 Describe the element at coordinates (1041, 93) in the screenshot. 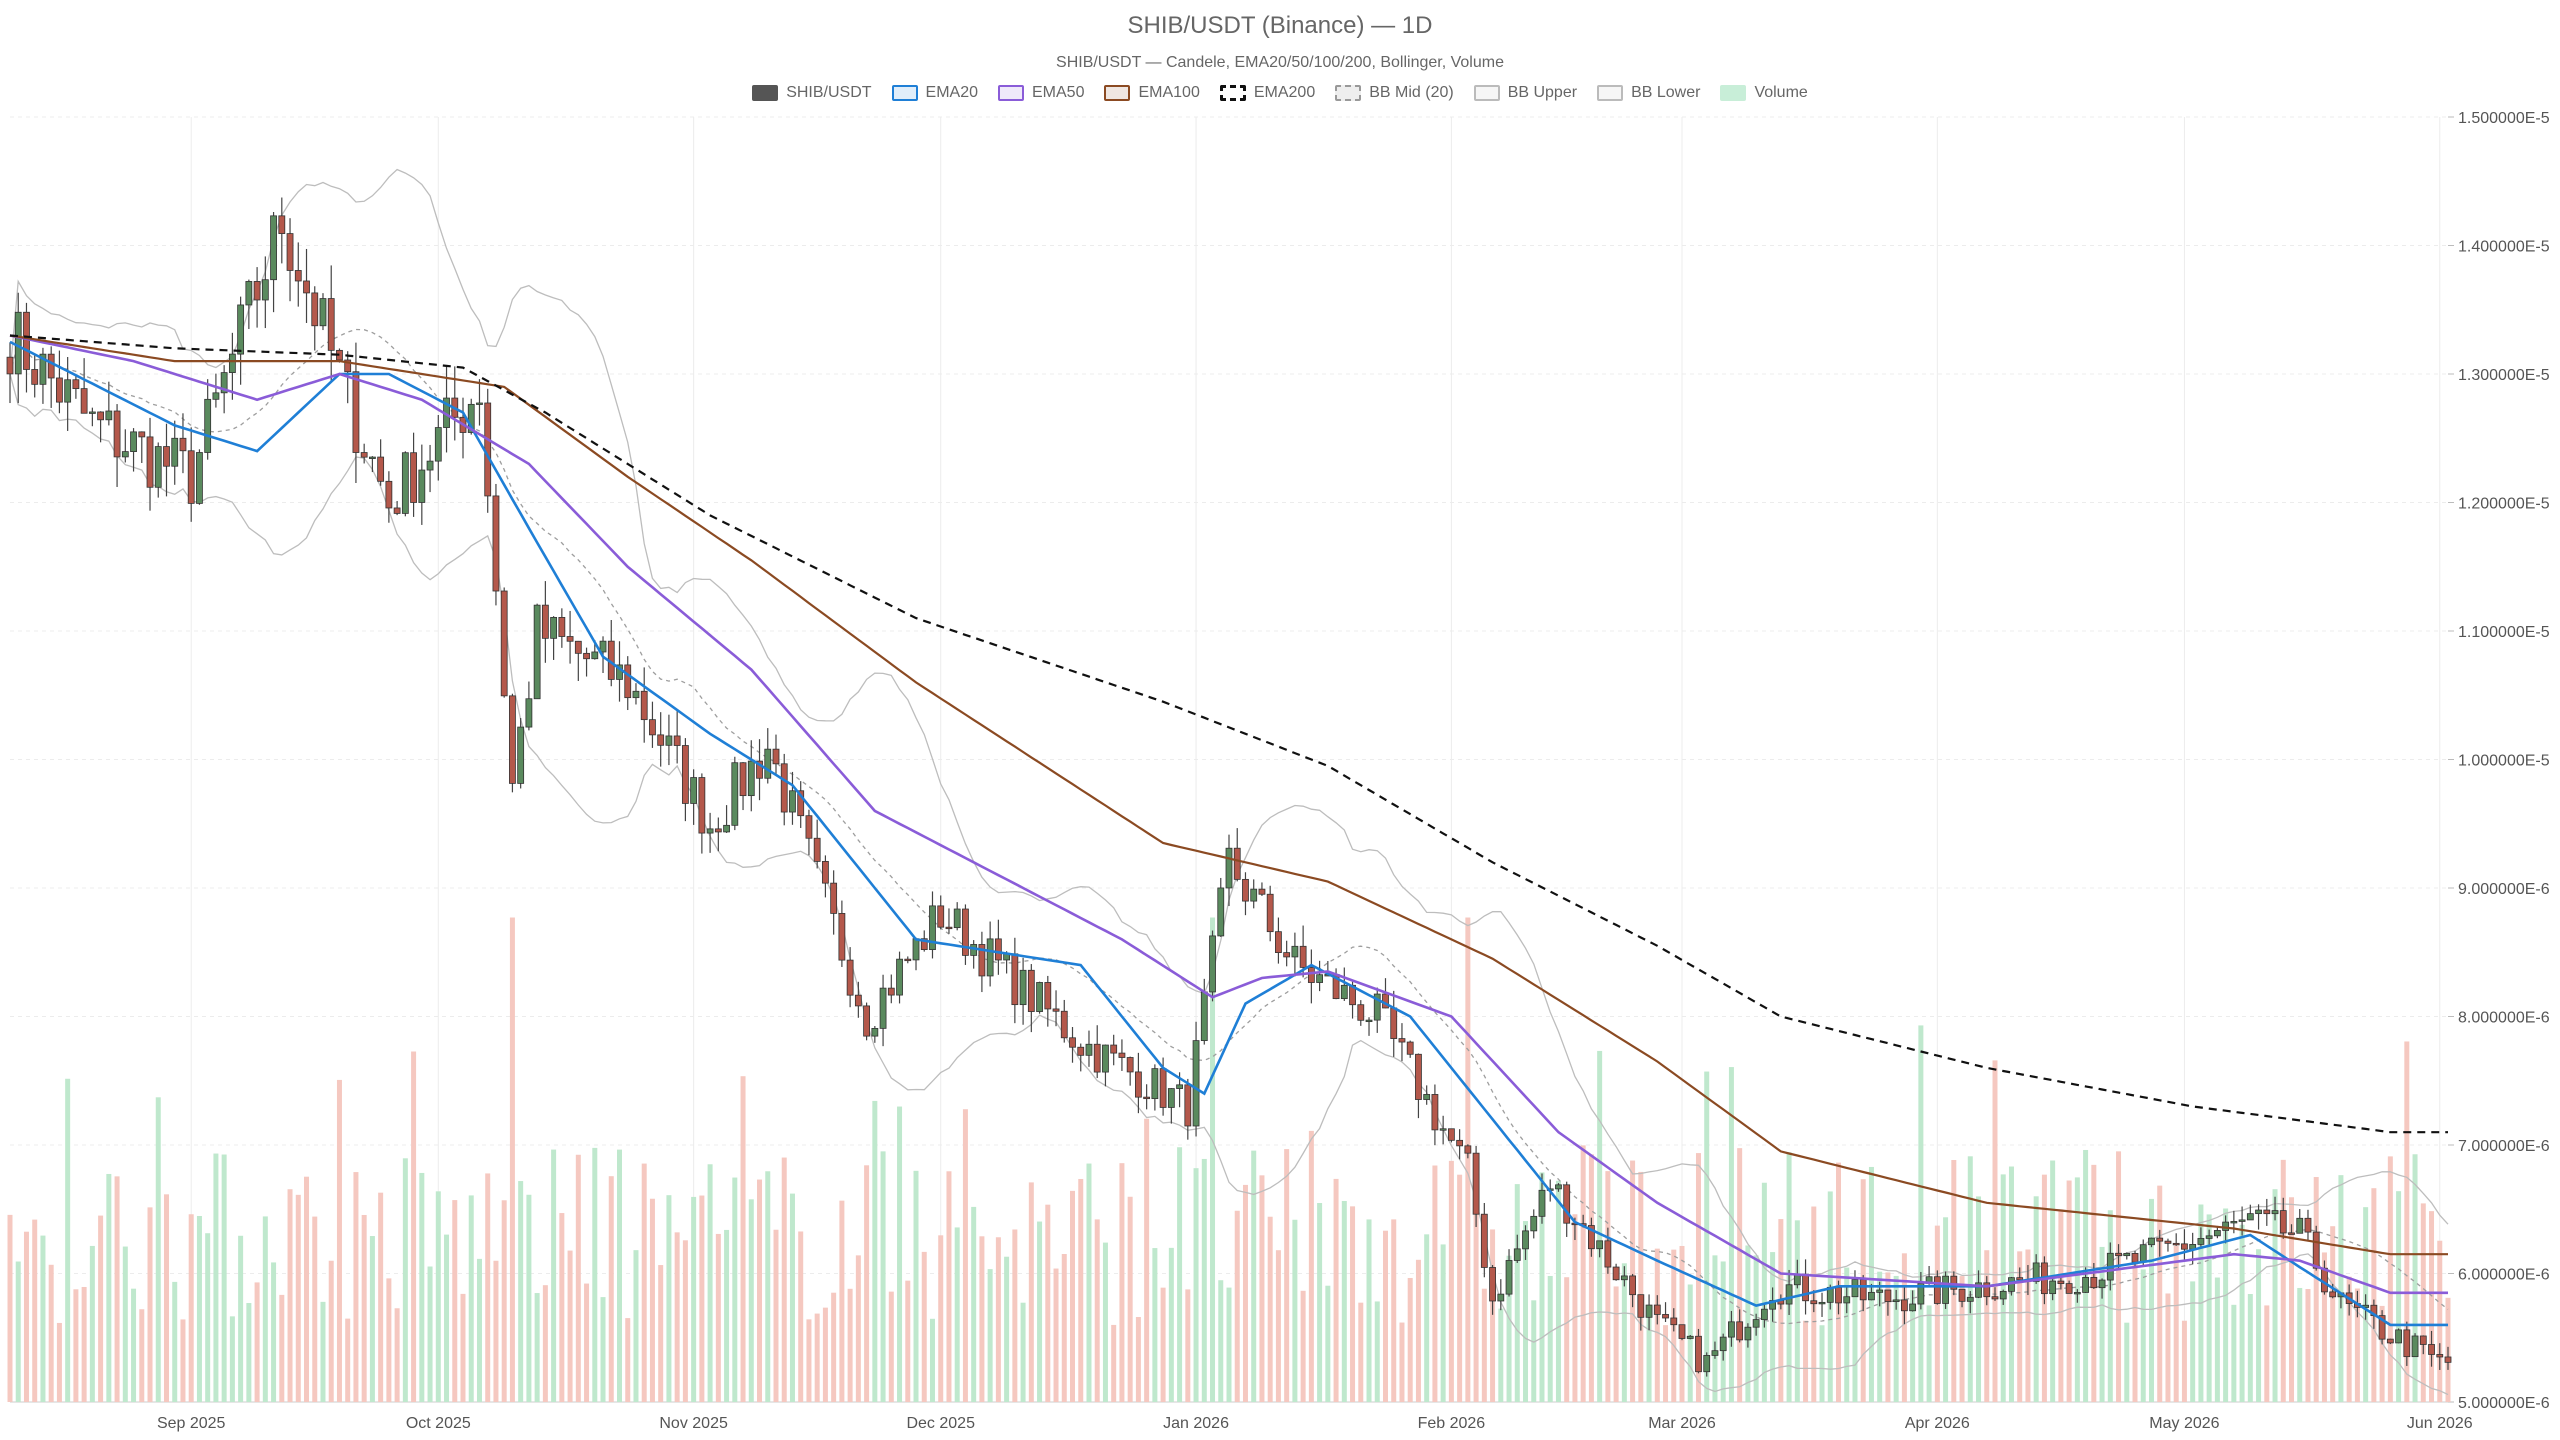

I see `legend-item-ema50: EMA50` at that location.